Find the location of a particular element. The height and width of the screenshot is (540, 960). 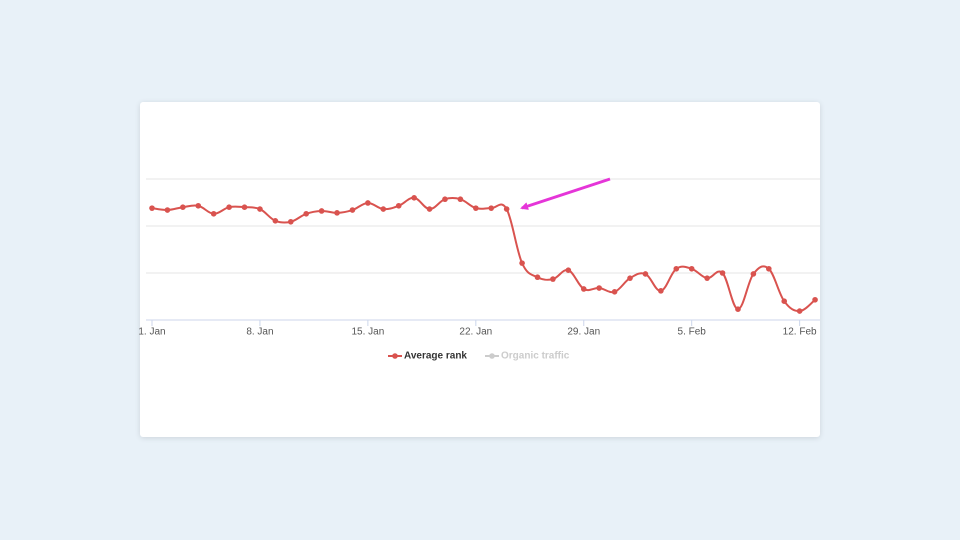

x-tick-label: 12. Feb is located at coordinates (800, 332).